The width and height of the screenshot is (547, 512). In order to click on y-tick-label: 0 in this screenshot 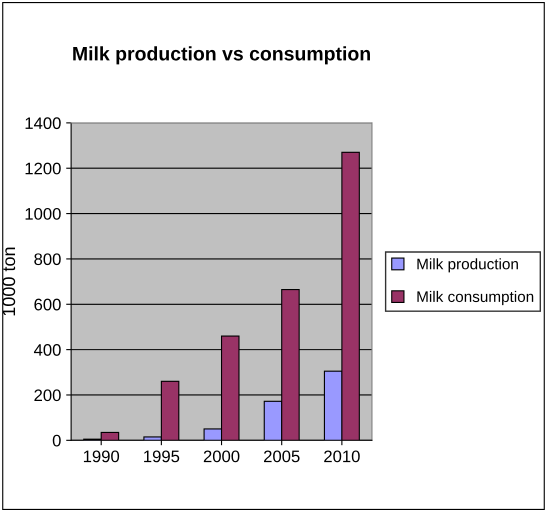, I will do `click(56, 440)`.